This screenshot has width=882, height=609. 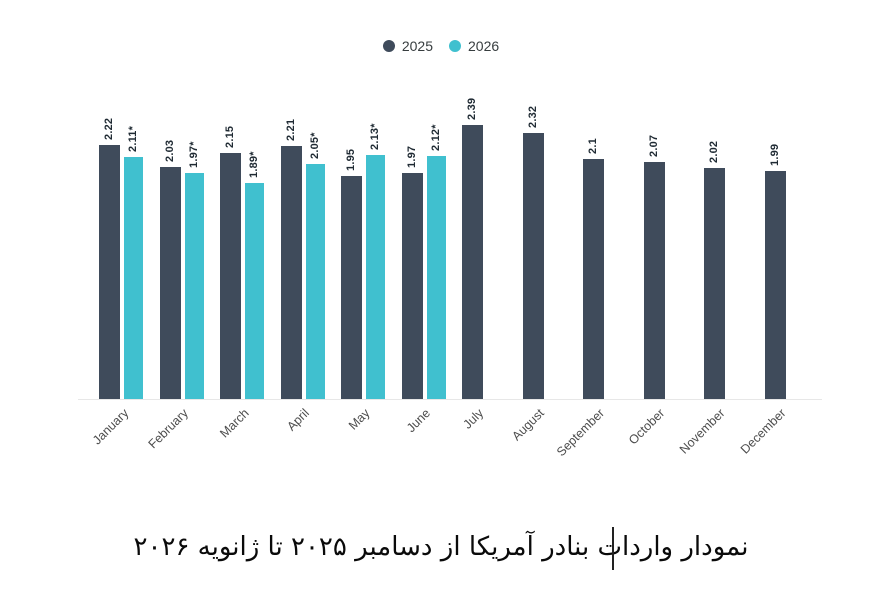 I want to click on x-axis-line, so click(x=450, y=399).